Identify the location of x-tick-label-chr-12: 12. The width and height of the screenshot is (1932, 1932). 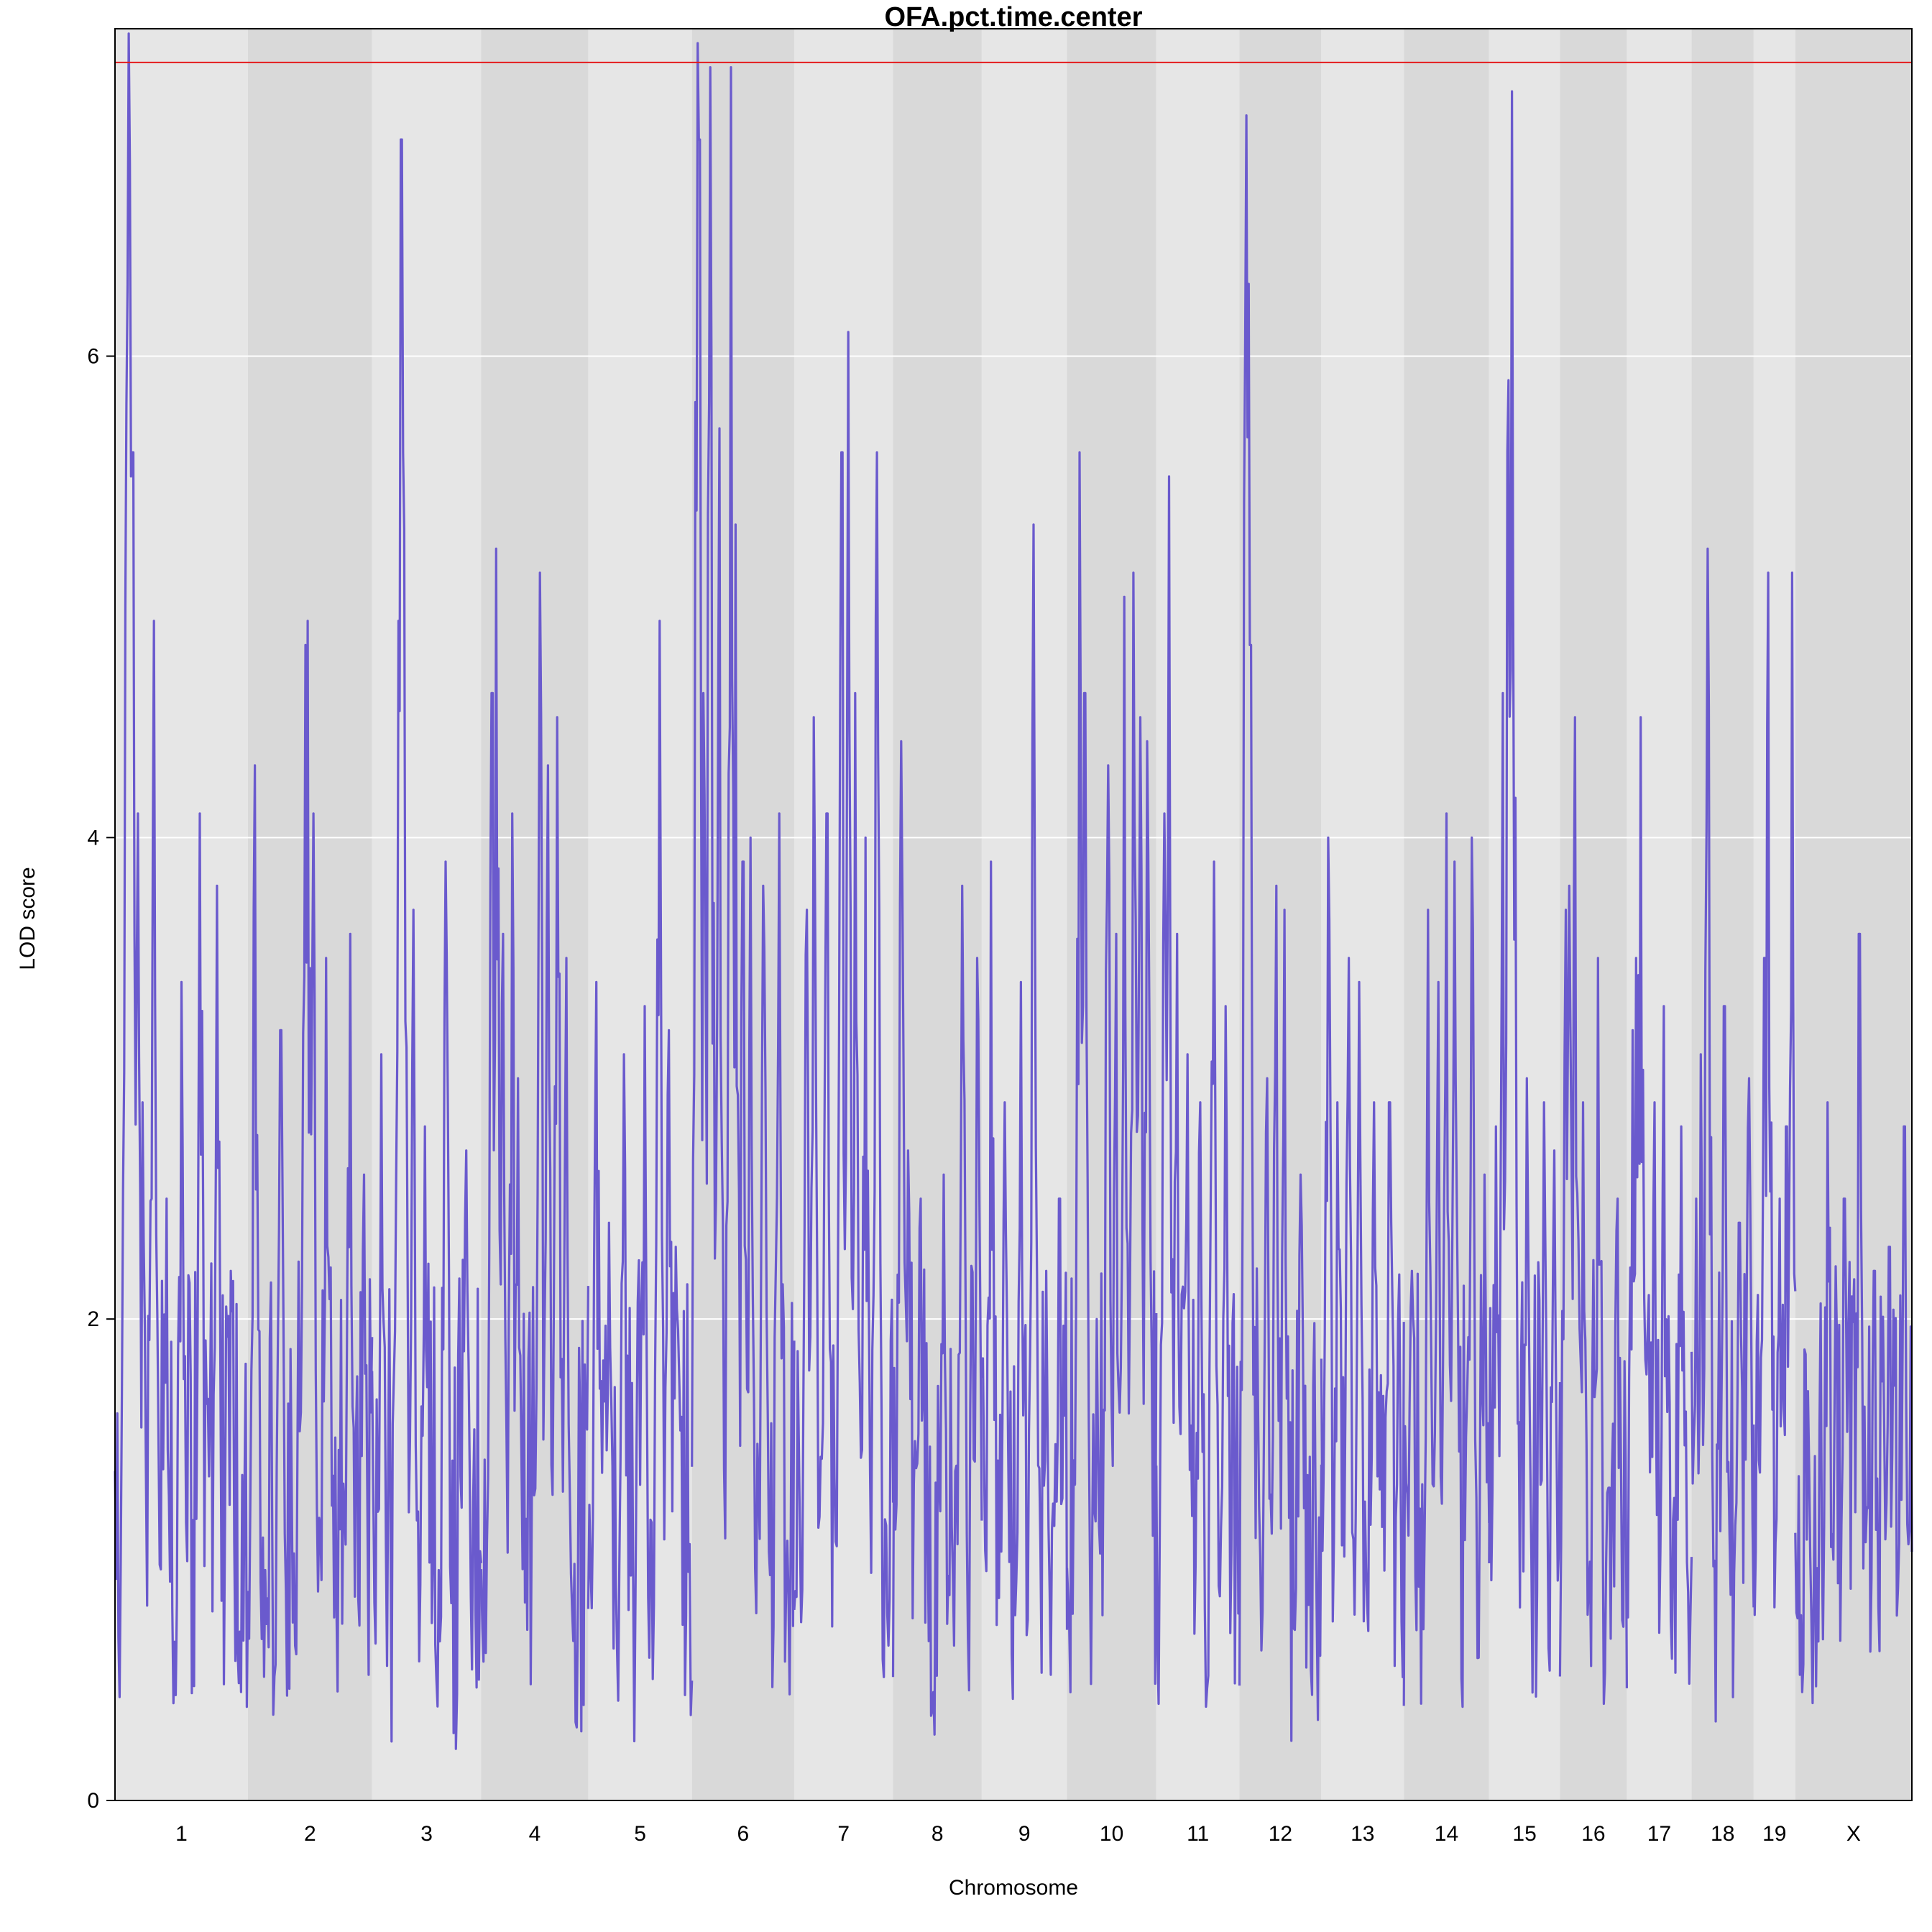
(1280, 1834).